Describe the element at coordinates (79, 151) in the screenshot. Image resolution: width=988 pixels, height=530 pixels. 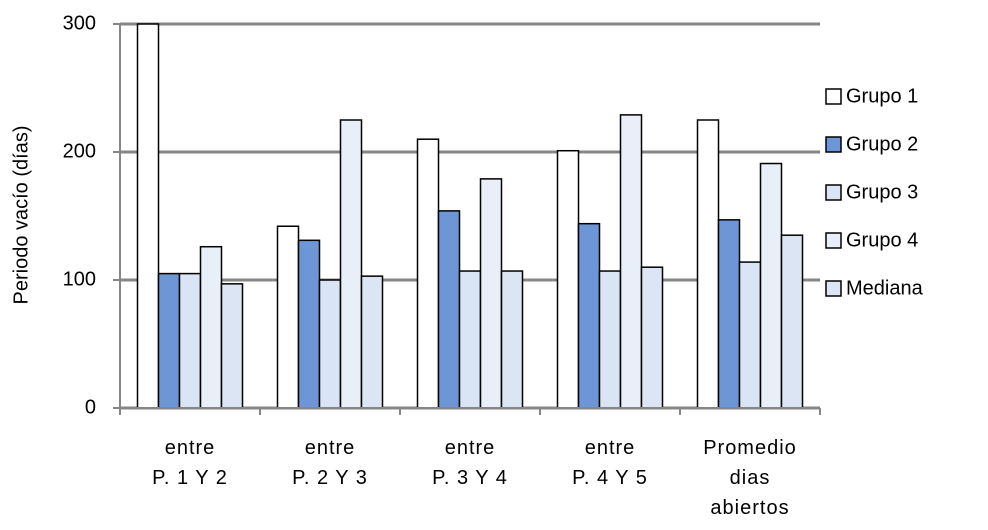
I see `y-tick-label: 200` at that location.